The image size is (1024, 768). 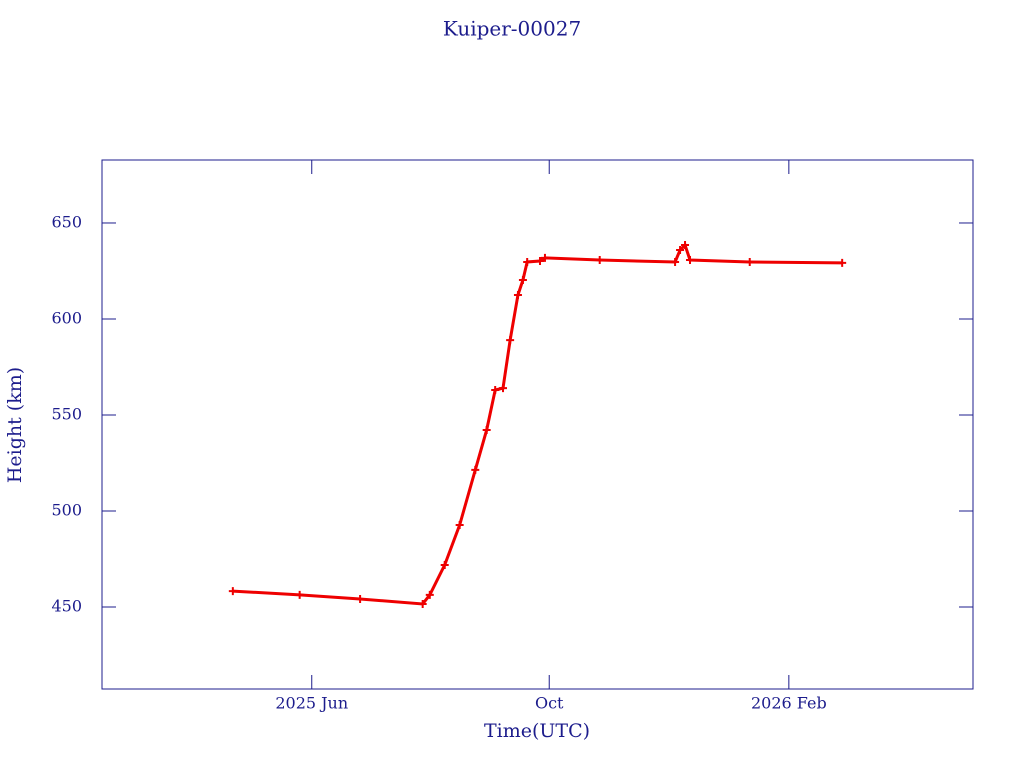 What do you see at coordinates (66, 317) in the screenshot?
I see `y-tick-label: 600` at bounding box center [66, 317].